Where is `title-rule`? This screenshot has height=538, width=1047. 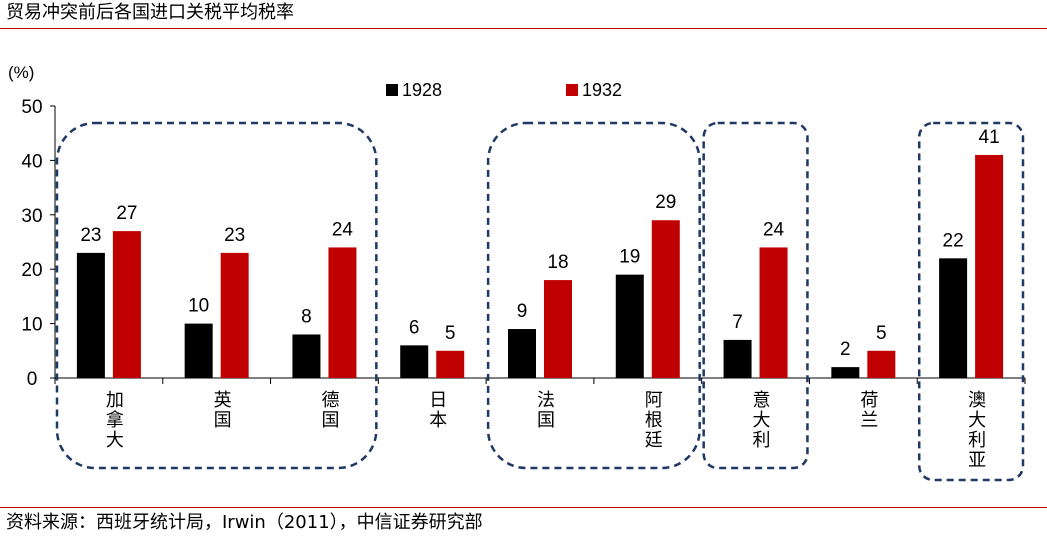
title-rule is located at coordinates (523, 28).